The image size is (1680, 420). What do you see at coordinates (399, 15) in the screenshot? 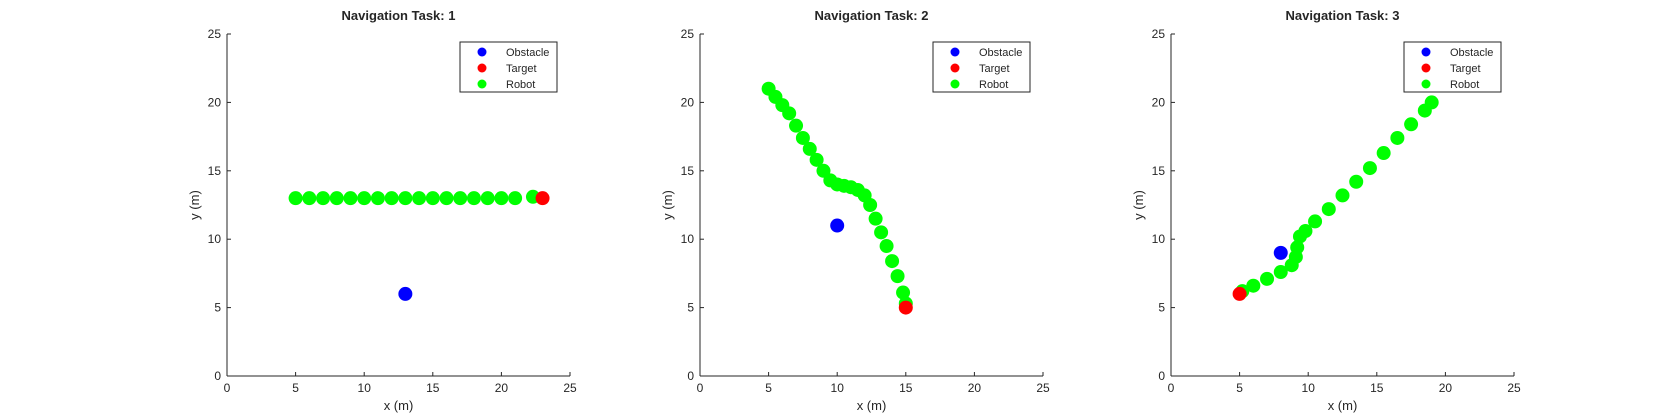
I see `chart-title: Navigation Task: 1` at bounding box center [399, 15].